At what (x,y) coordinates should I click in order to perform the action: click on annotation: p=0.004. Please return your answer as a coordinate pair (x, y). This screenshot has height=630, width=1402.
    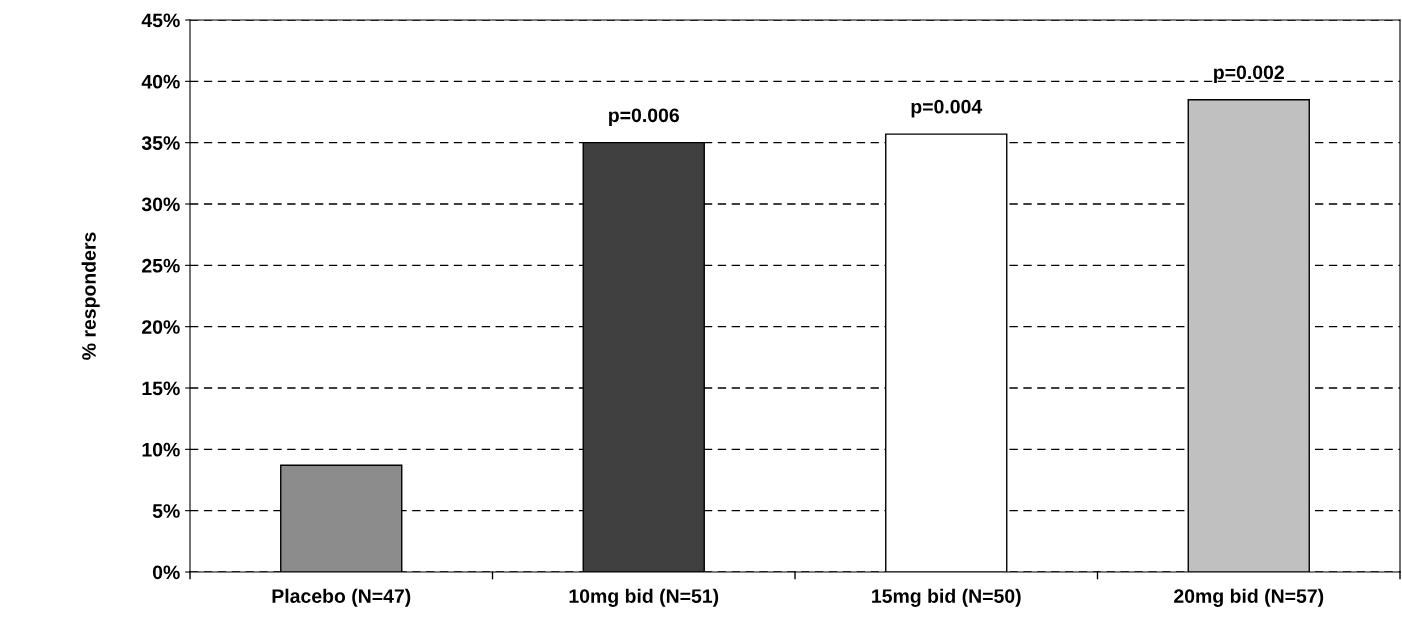
    Looking at the image, I should click on (947, 108).